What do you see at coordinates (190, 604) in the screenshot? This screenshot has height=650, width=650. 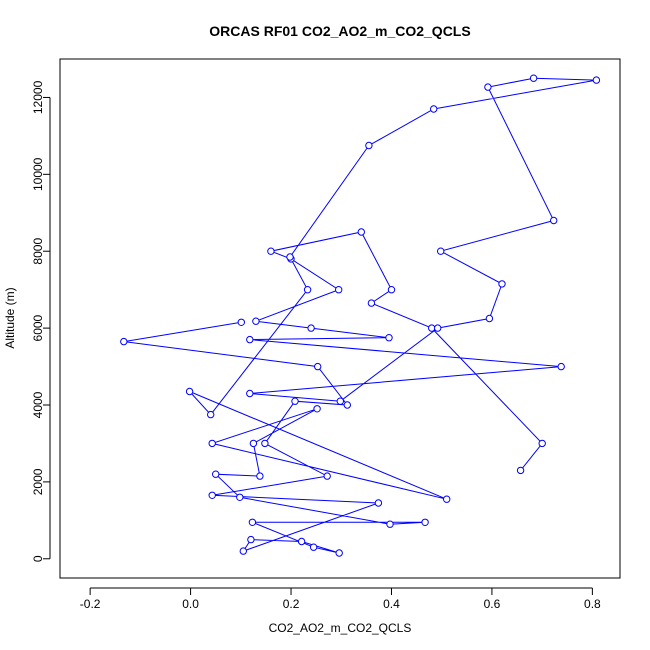 I see `x-tick-label: 0.0` at bounding box center [190, 604].